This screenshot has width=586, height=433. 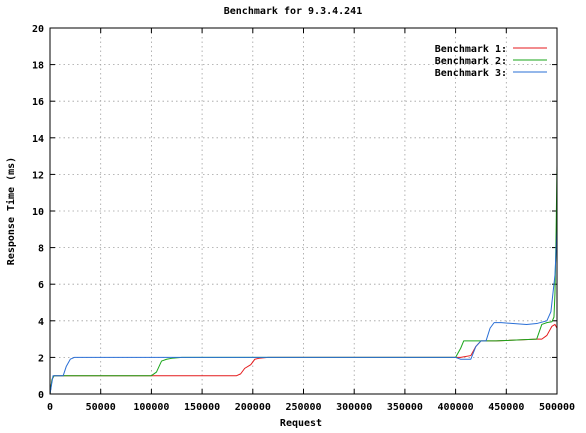 I want to click on y-tick-label: 6, so click(x=41, y=285).